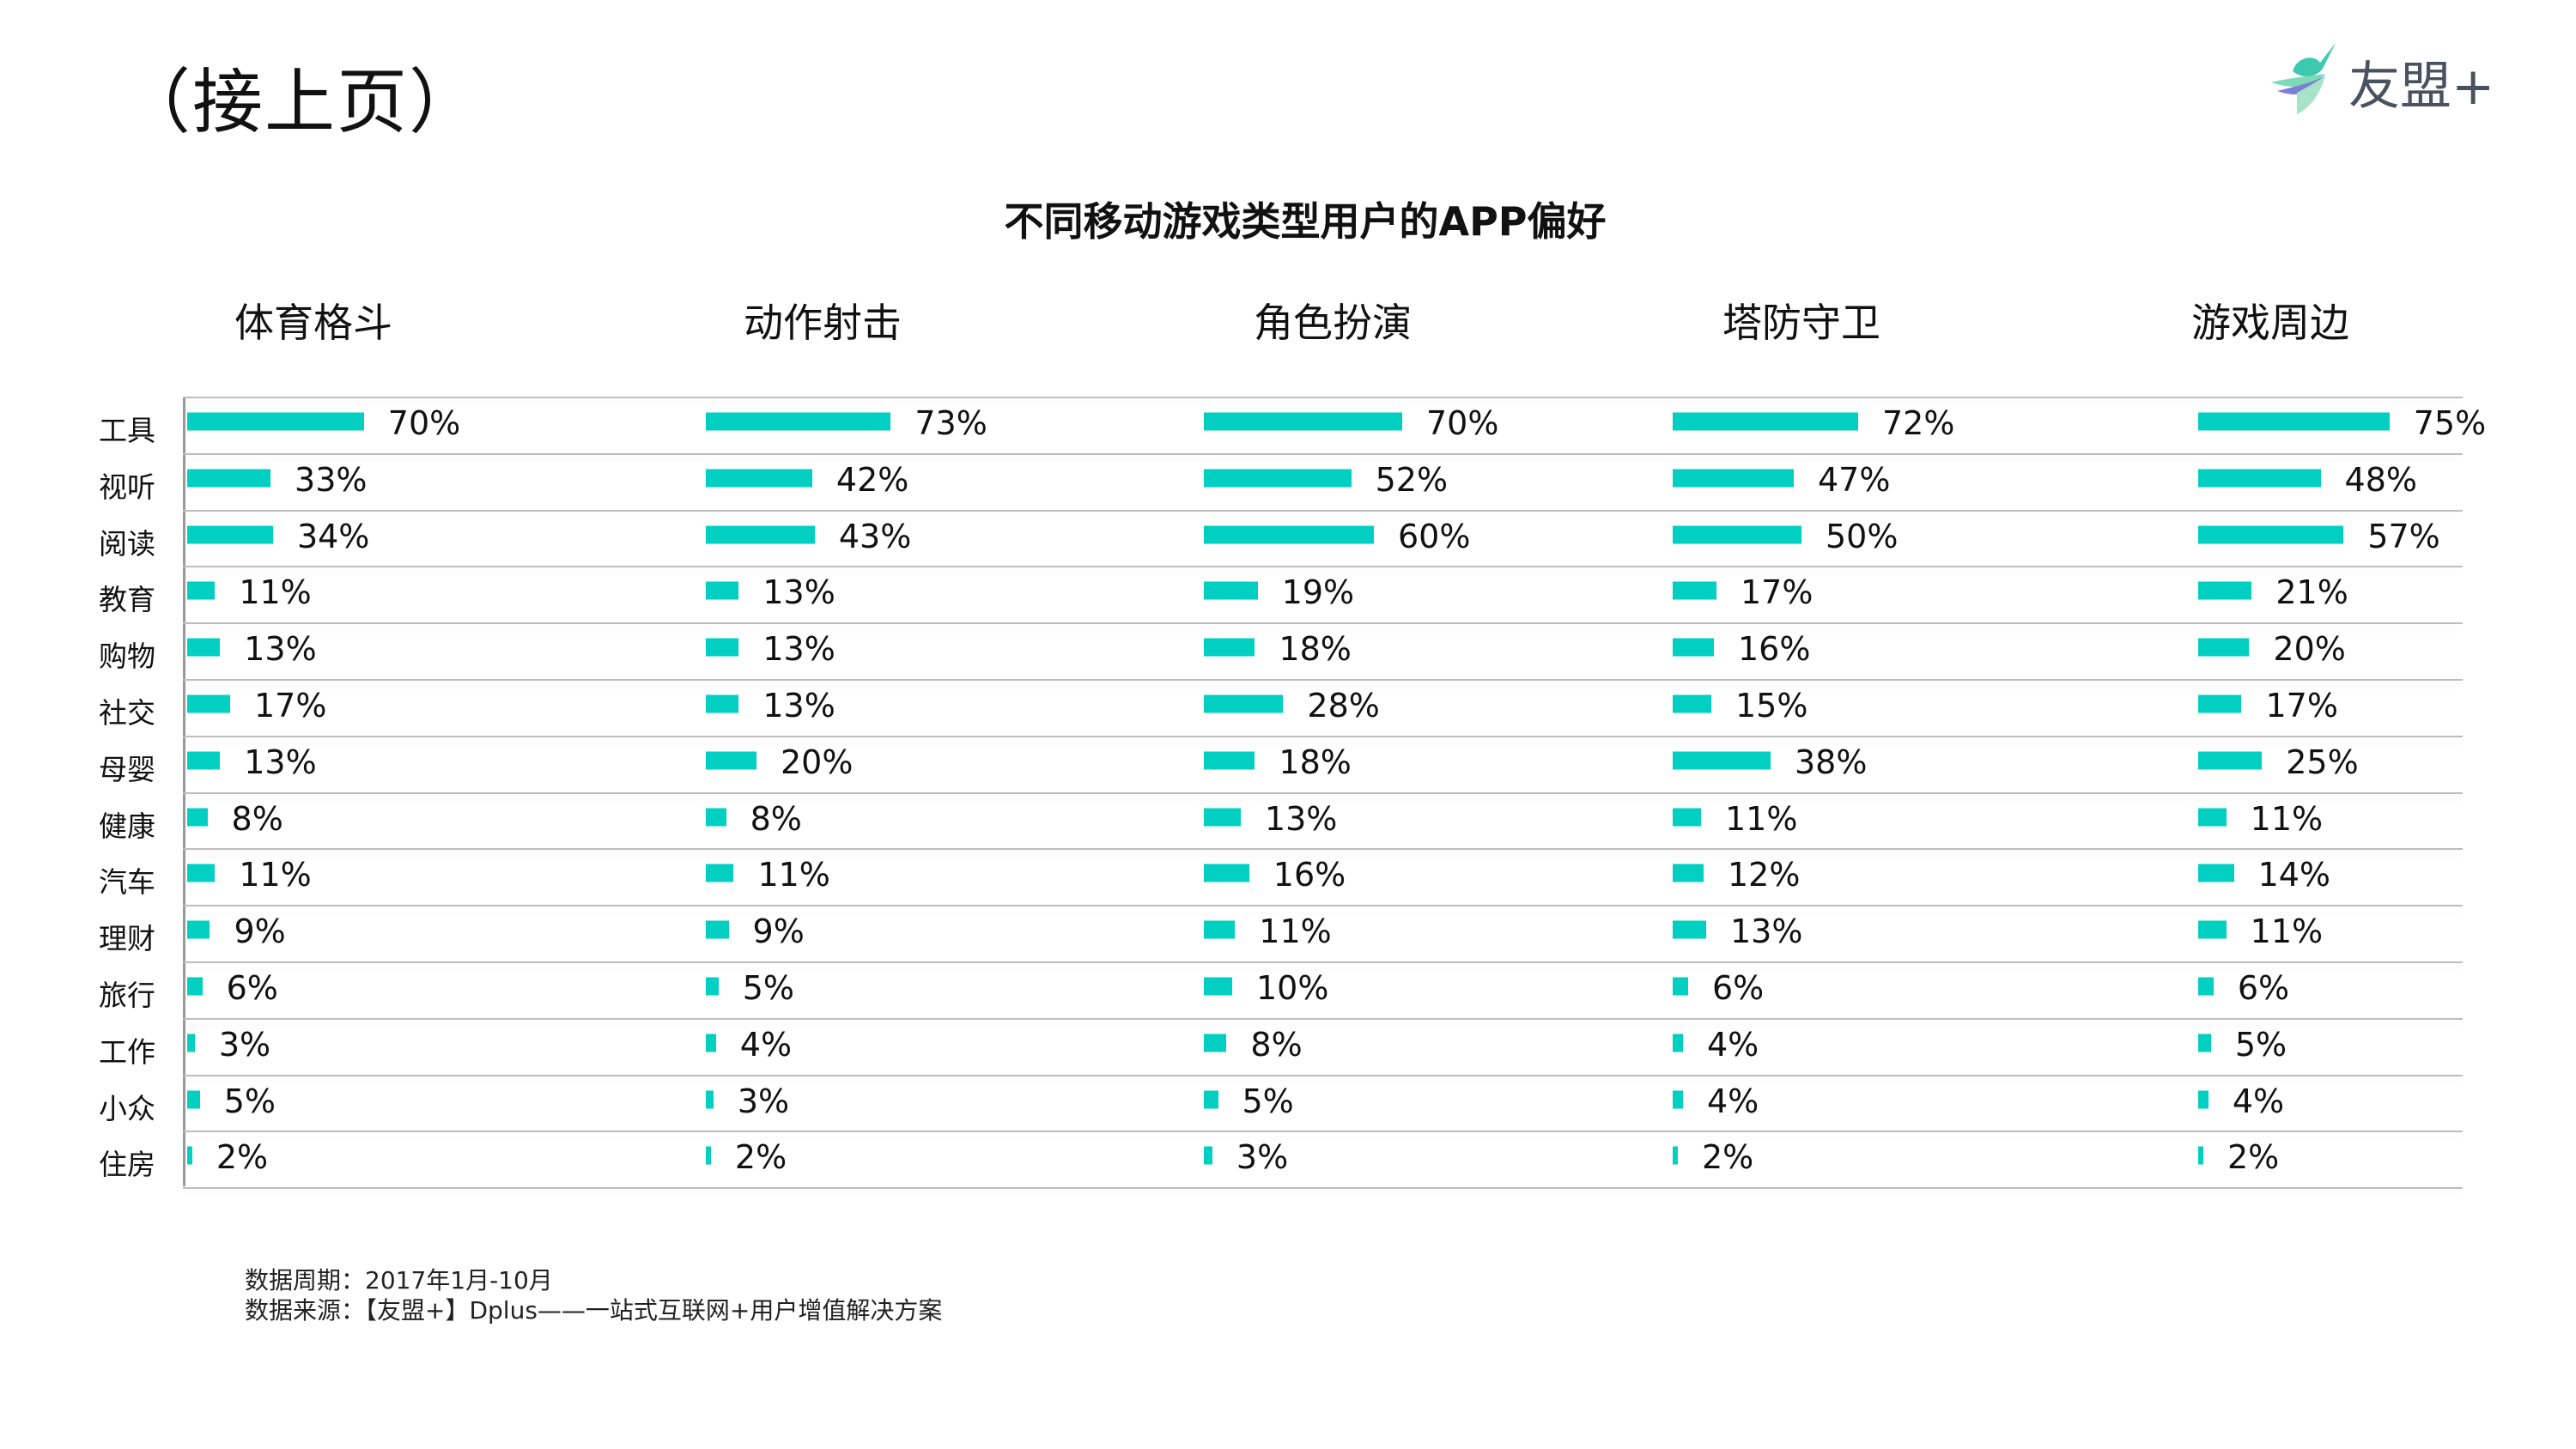  I want to click on data-label: 20%, so click(2309, 649).